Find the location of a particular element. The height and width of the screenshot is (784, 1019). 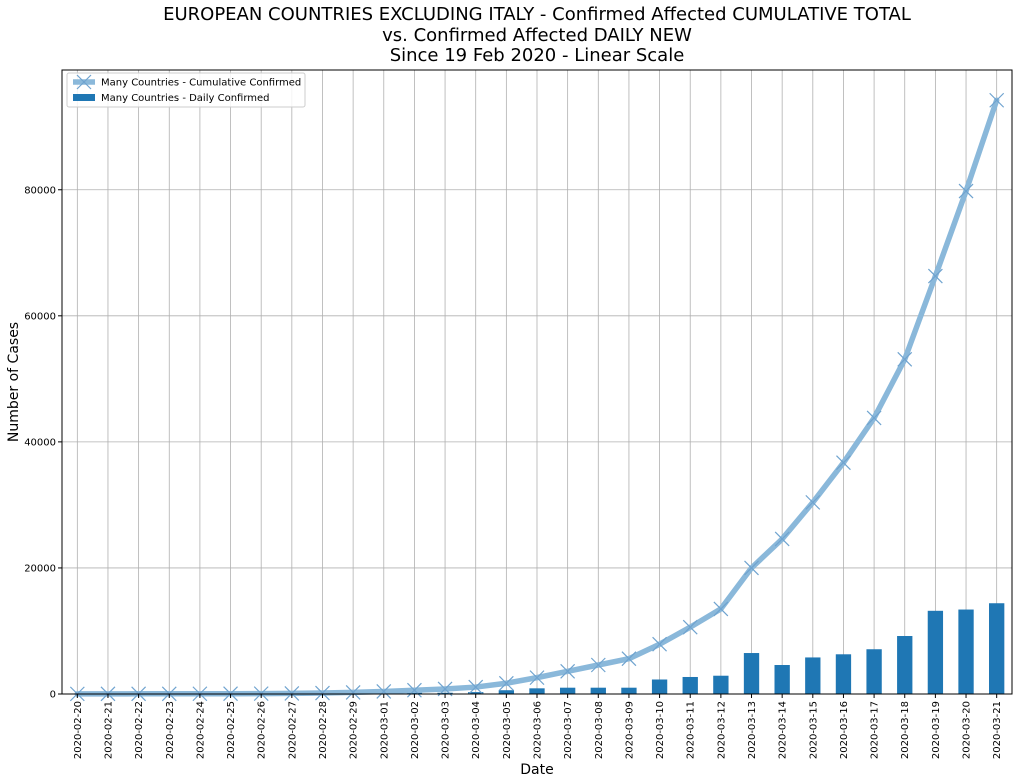

daily-bars is located at coordinates (537, 648).